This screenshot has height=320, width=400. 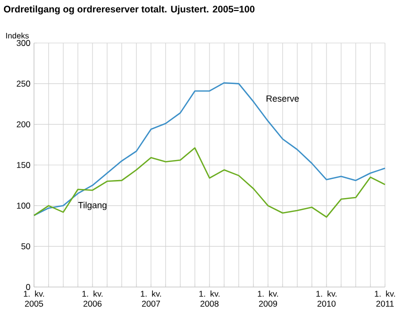 I want to click on x-tick-label: 1. kv. 2011, so click(x=384, y=298).